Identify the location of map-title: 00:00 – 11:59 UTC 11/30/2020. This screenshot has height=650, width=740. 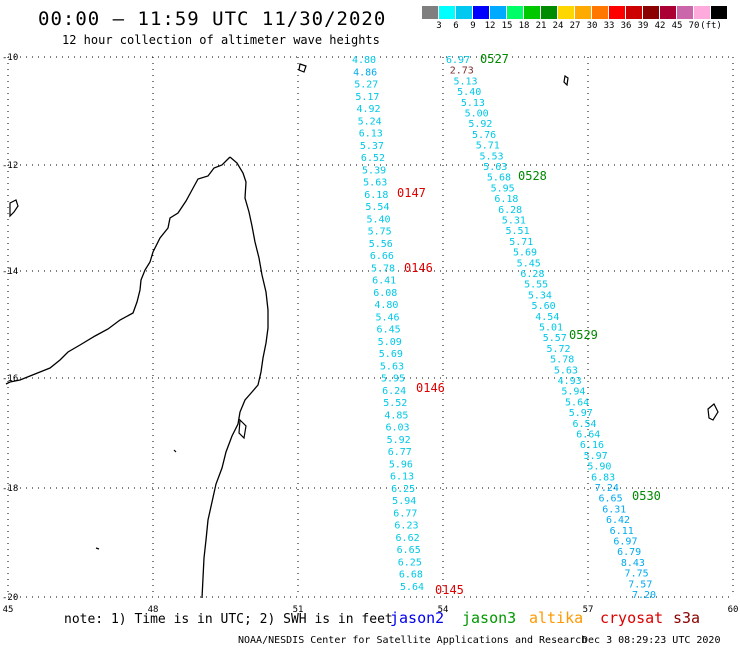
(212, 19).